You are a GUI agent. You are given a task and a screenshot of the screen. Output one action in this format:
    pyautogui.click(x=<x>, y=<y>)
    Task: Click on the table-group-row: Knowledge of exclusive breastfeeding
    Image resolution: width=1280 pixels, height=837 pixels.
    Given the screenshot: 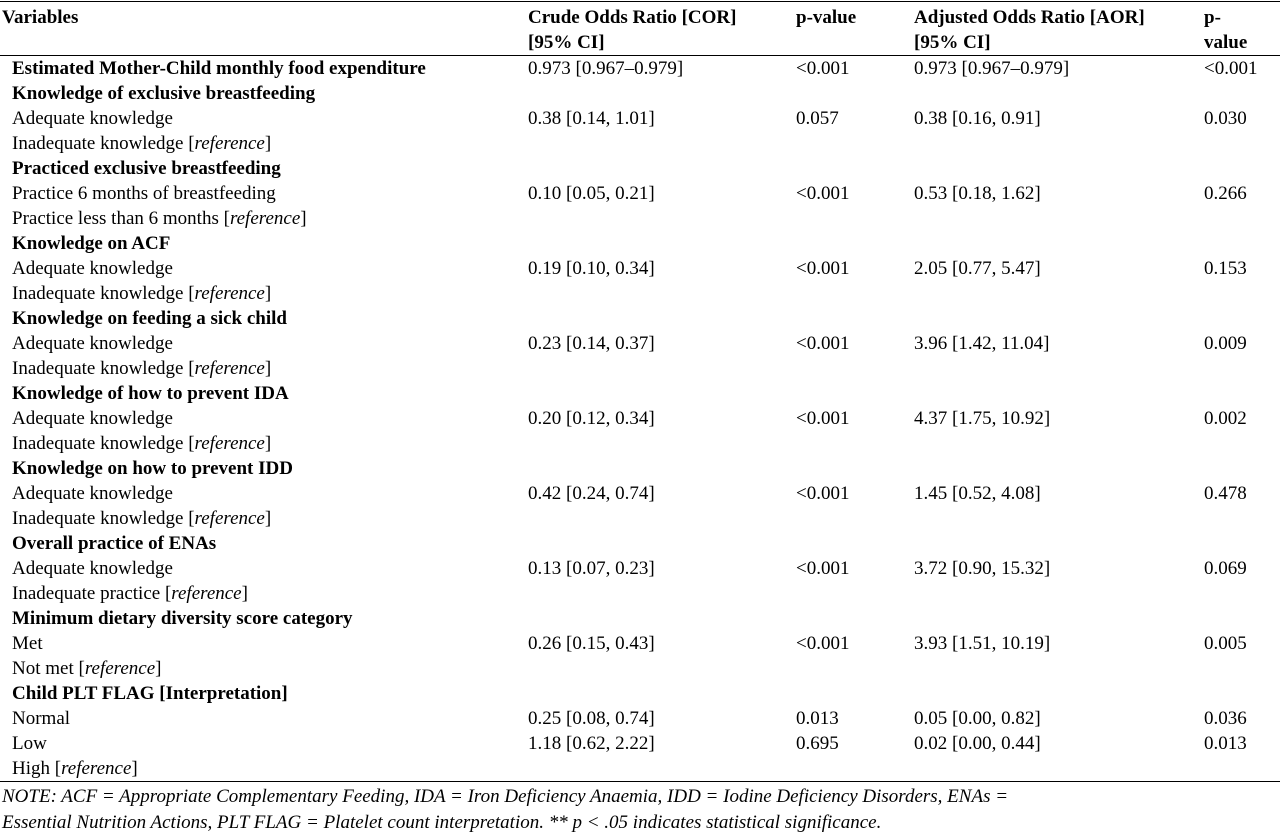 What is the action you would take?
    pyautogui.click(x=640, y=93)
    